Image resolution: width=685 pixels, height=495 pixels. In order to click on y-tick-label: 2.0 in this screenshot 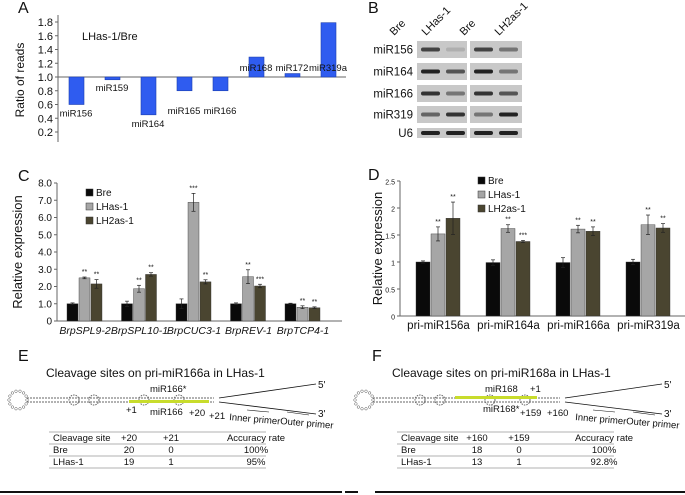, I will do `click(45, 287)`.